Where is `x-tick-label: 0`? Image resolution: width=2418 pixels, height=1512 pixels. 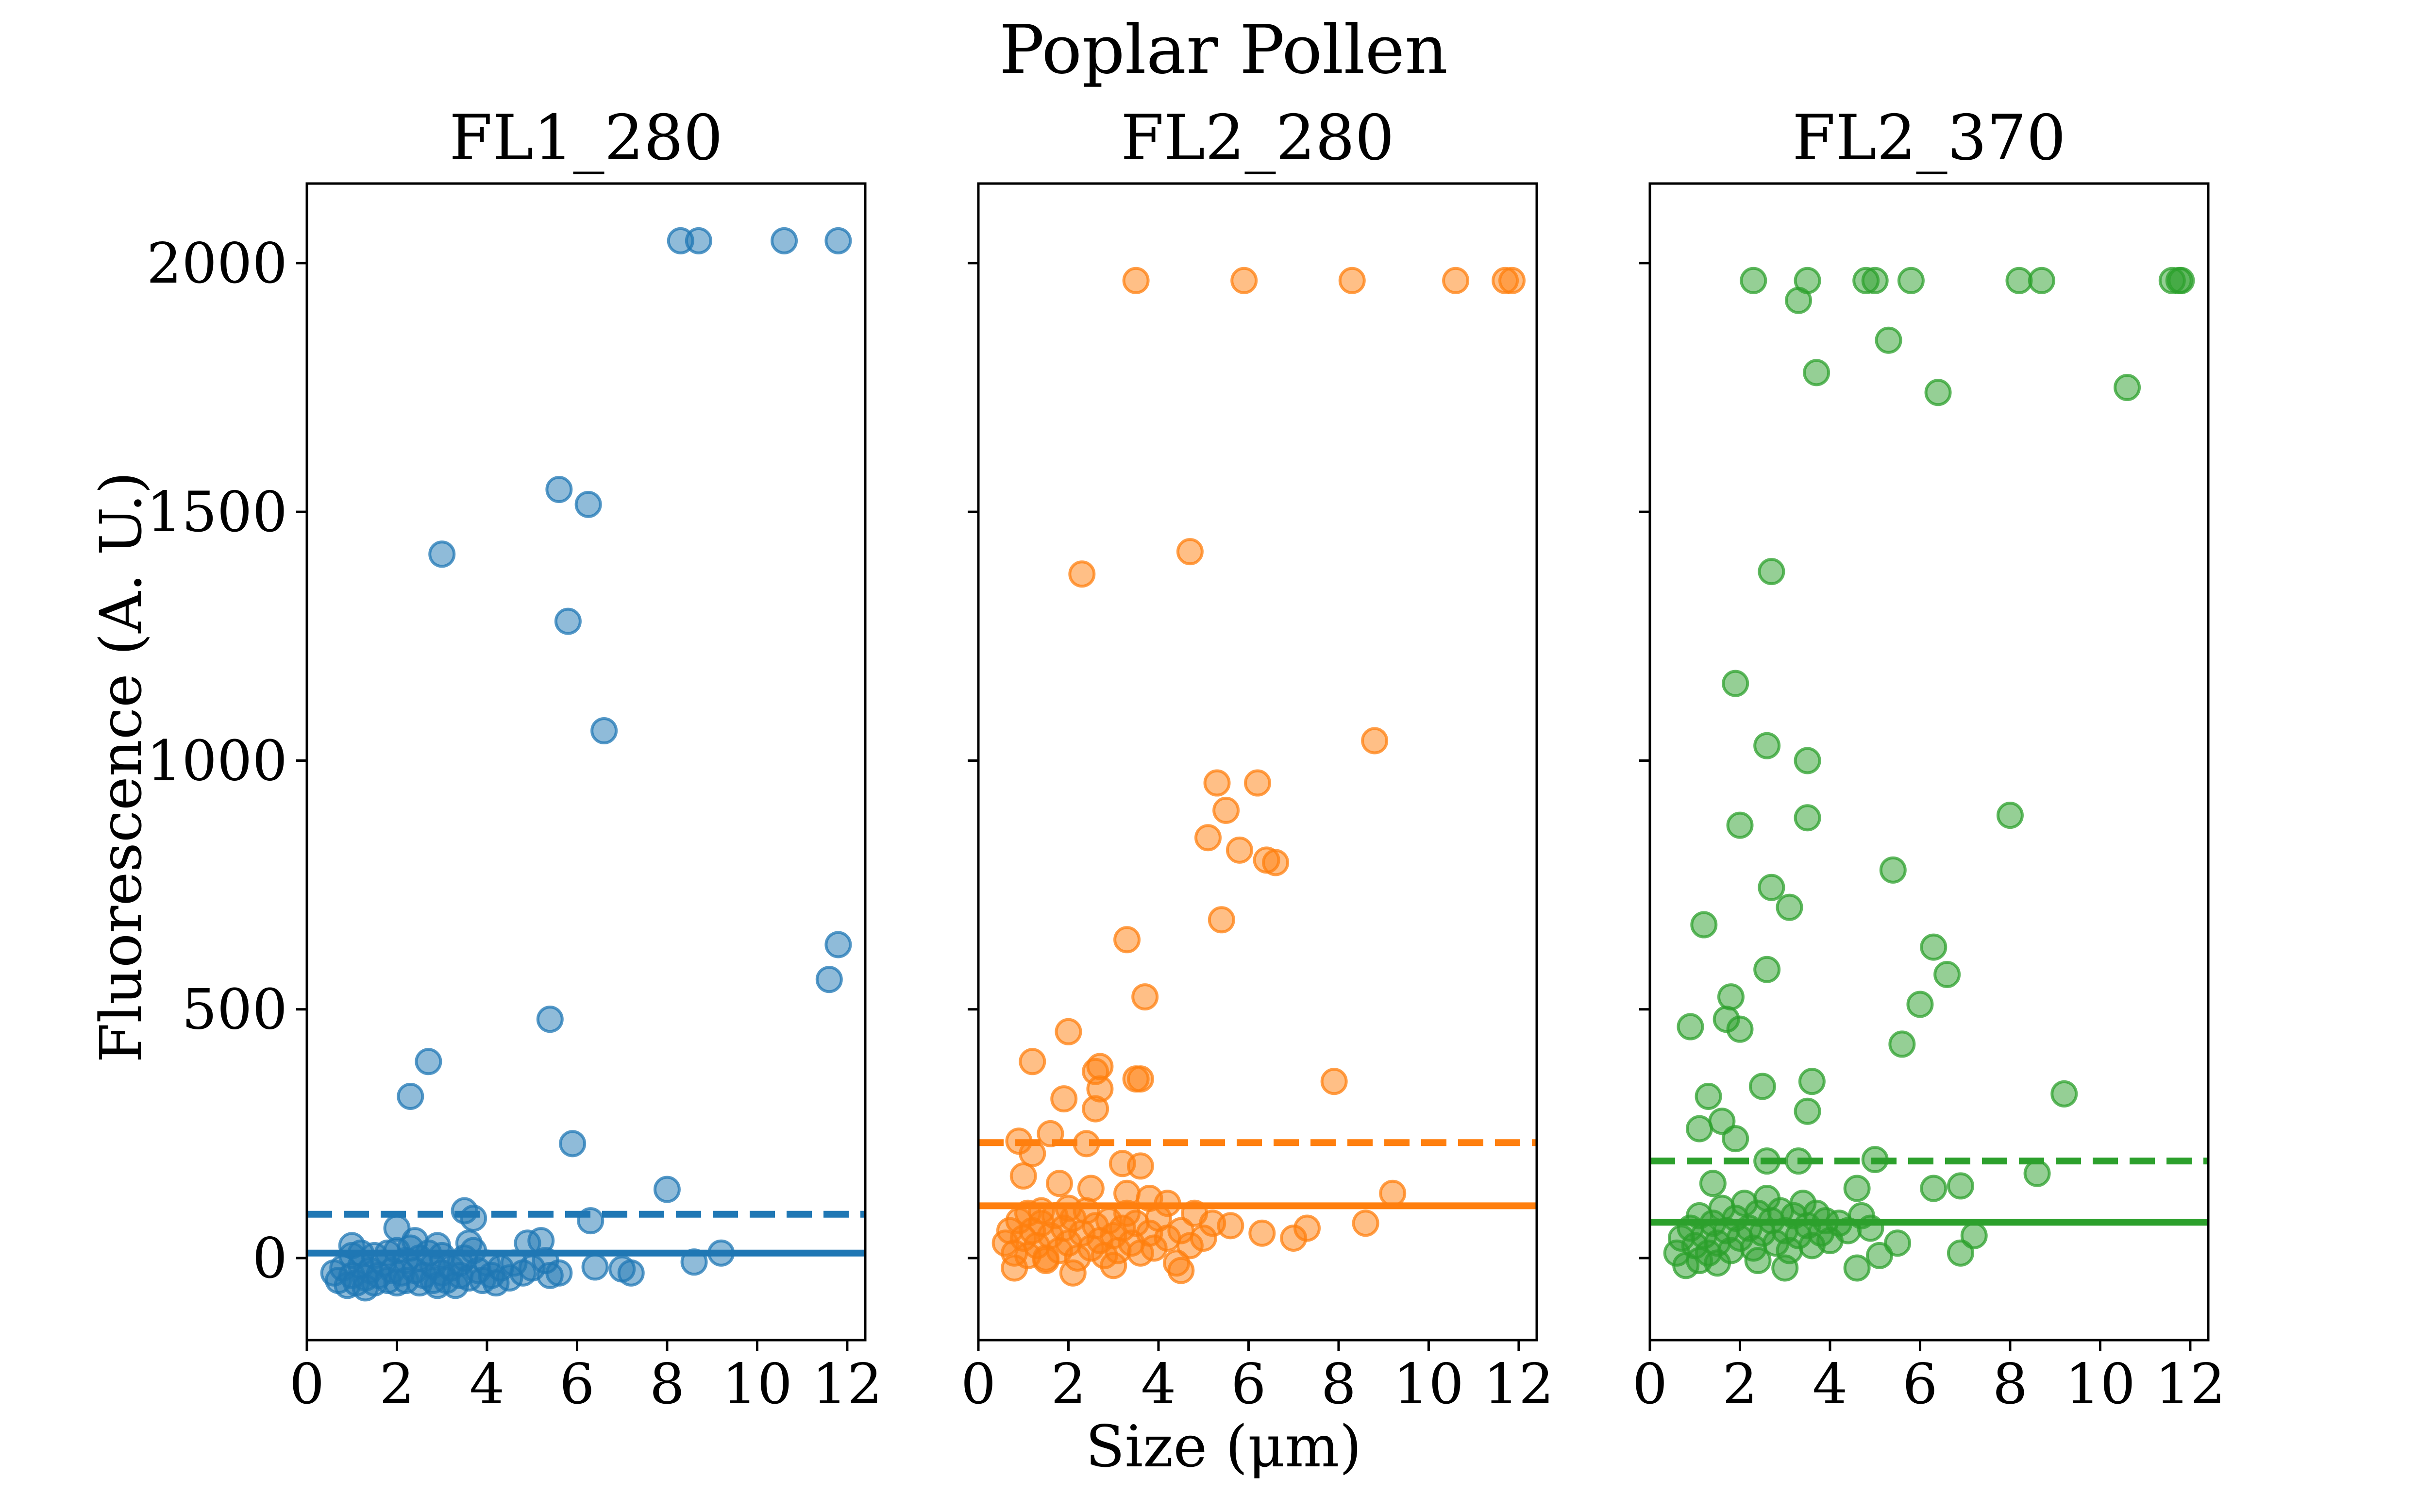 x-tick-label: 0 is located at coordinates (978, 1384).